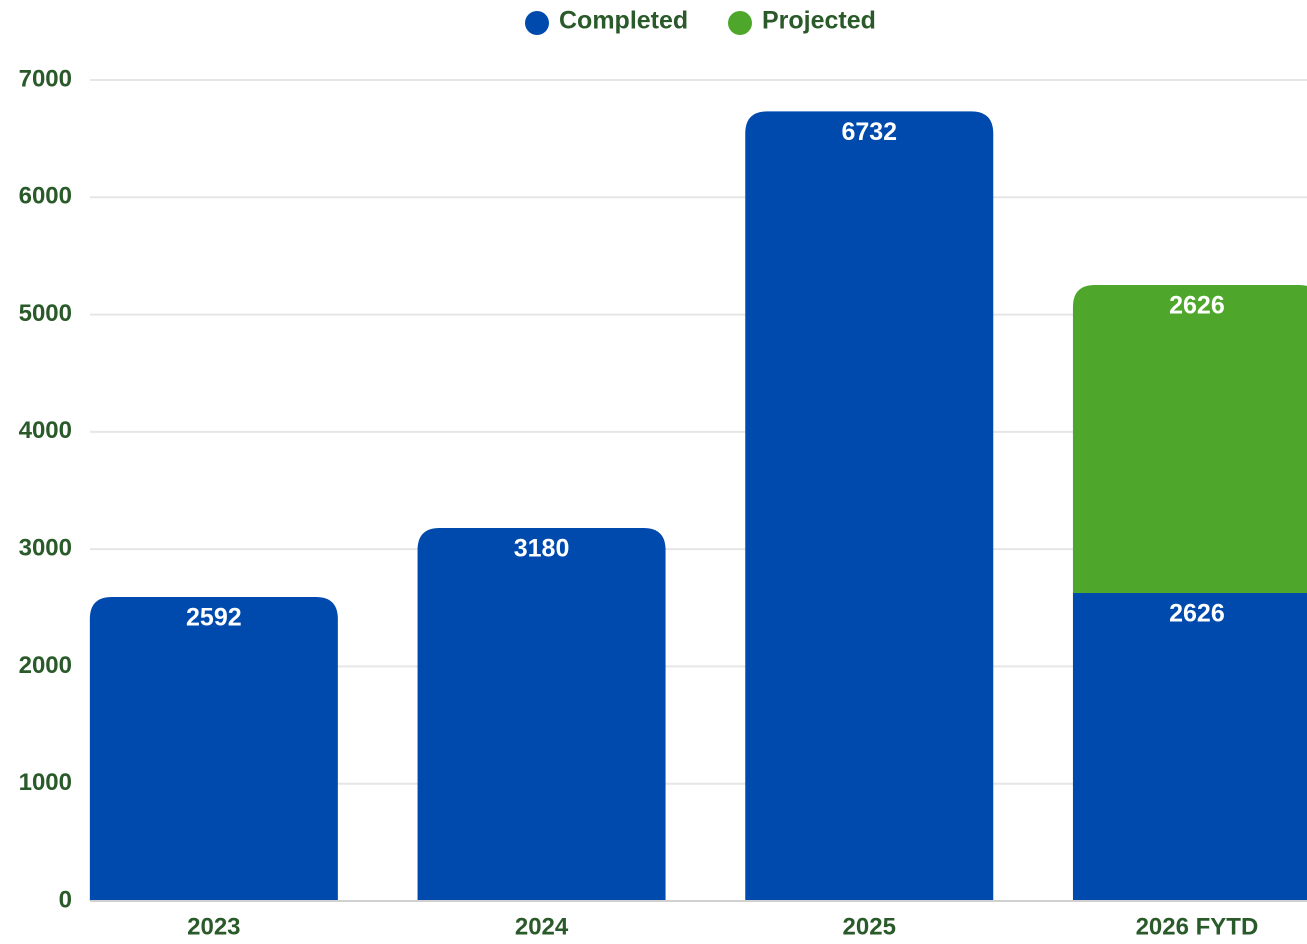  Describe the element at coordinates (213, 926) in the screenshot. I see `x-tick-label: 2023` at that location.